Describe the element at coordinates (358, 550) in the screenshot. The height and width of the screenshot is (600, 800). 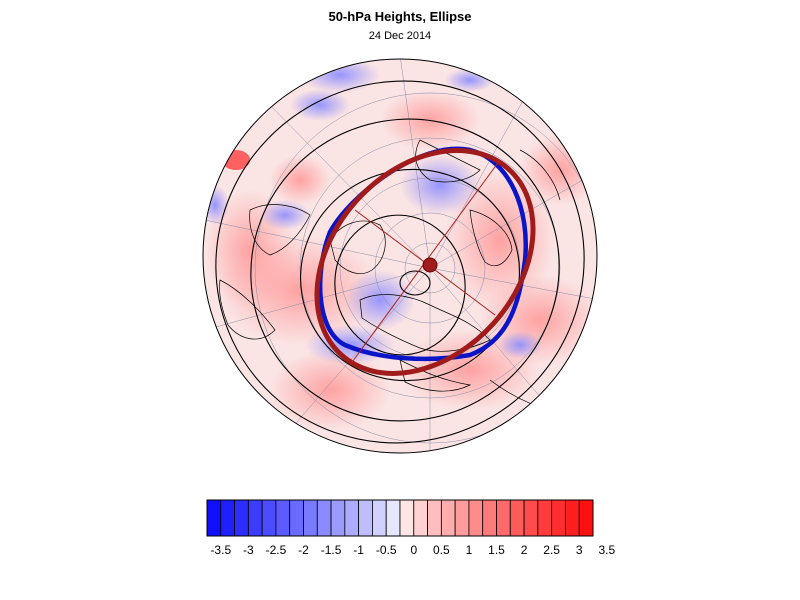
I see `colorbar-tick-label: -1` at that location.